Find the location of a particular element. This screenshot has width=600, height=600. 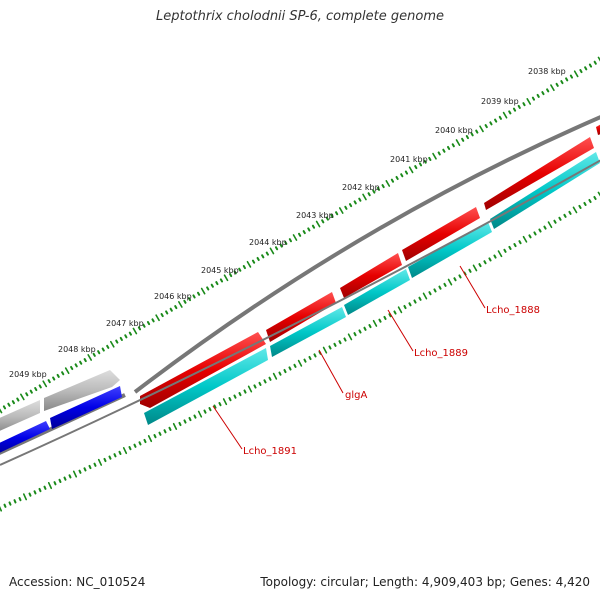

kbp-label-2038: 2038 kbp is located at coordinates (547, 71).